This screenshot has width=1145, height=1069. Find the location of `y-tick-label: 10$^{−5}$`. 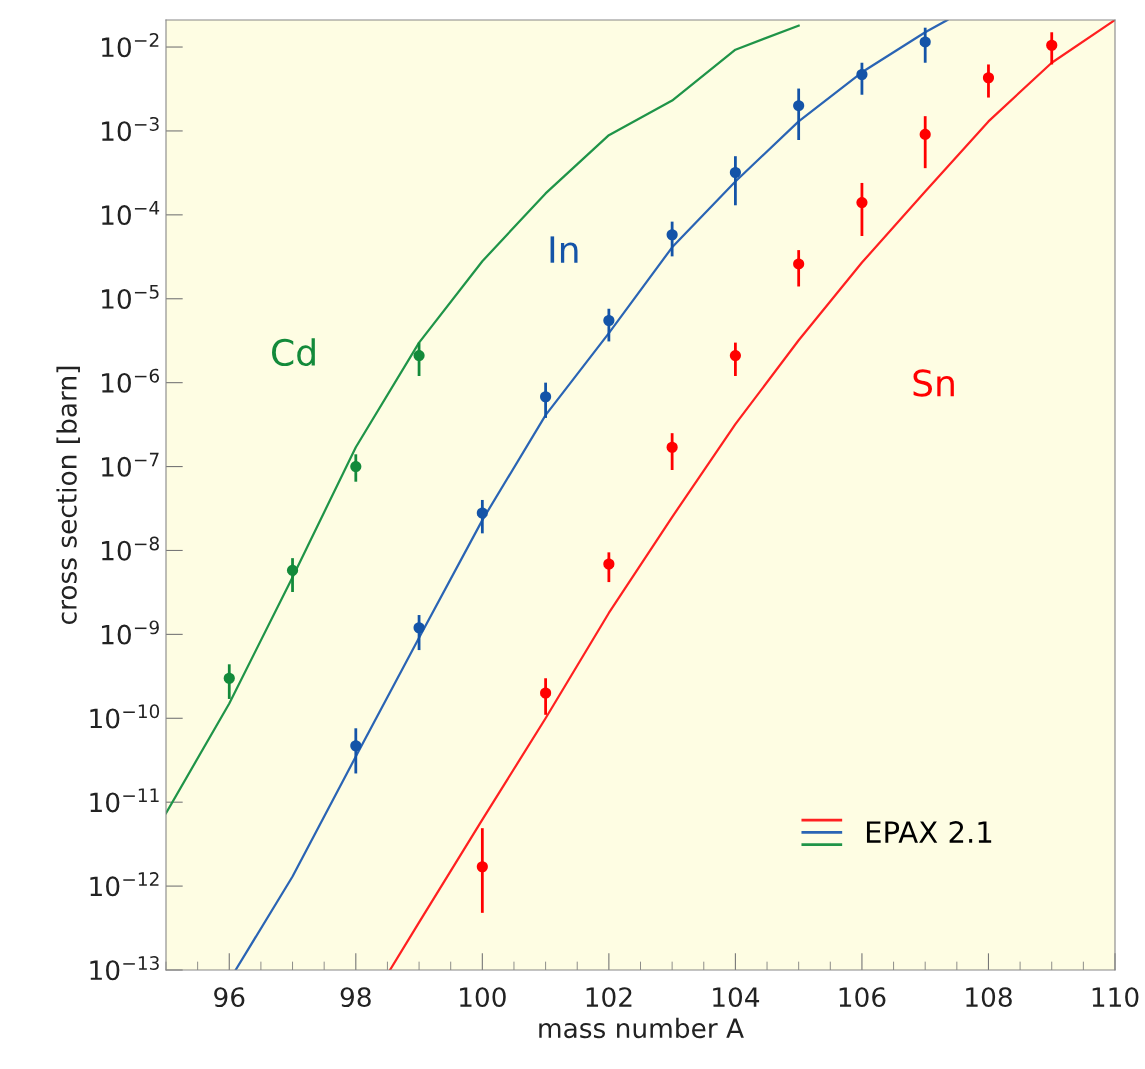

y-tick-label: 10$^{−5}$ is located at coordinates (130, 297).